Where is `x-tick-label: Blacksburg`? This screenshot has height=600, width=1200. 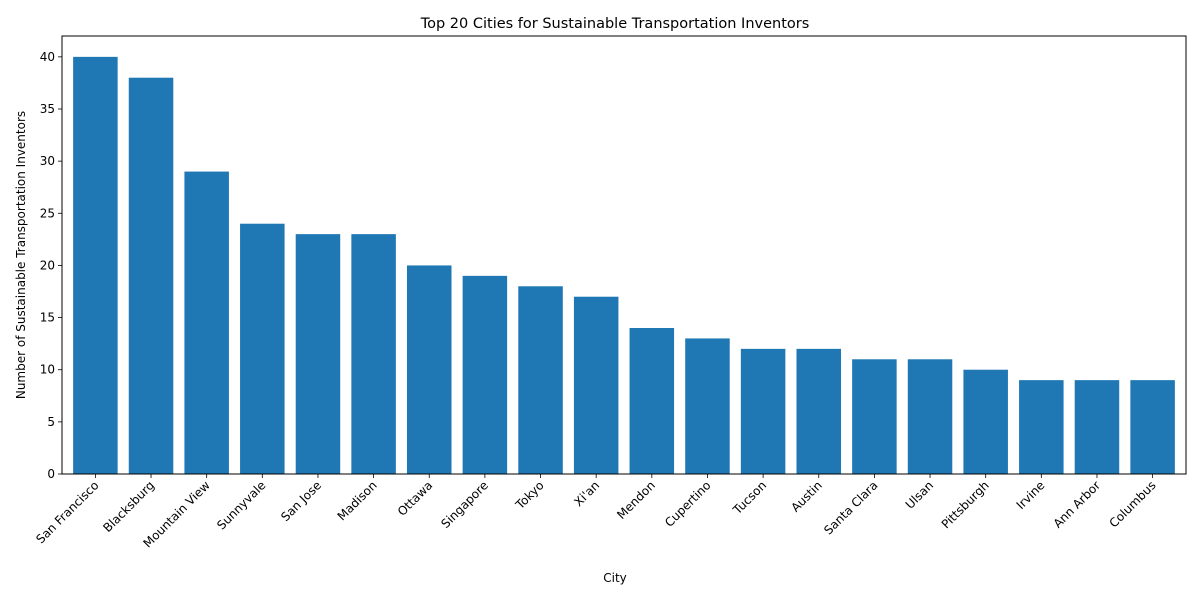
x-tick-label: Blacksburg is located at coordinates (128, 506).